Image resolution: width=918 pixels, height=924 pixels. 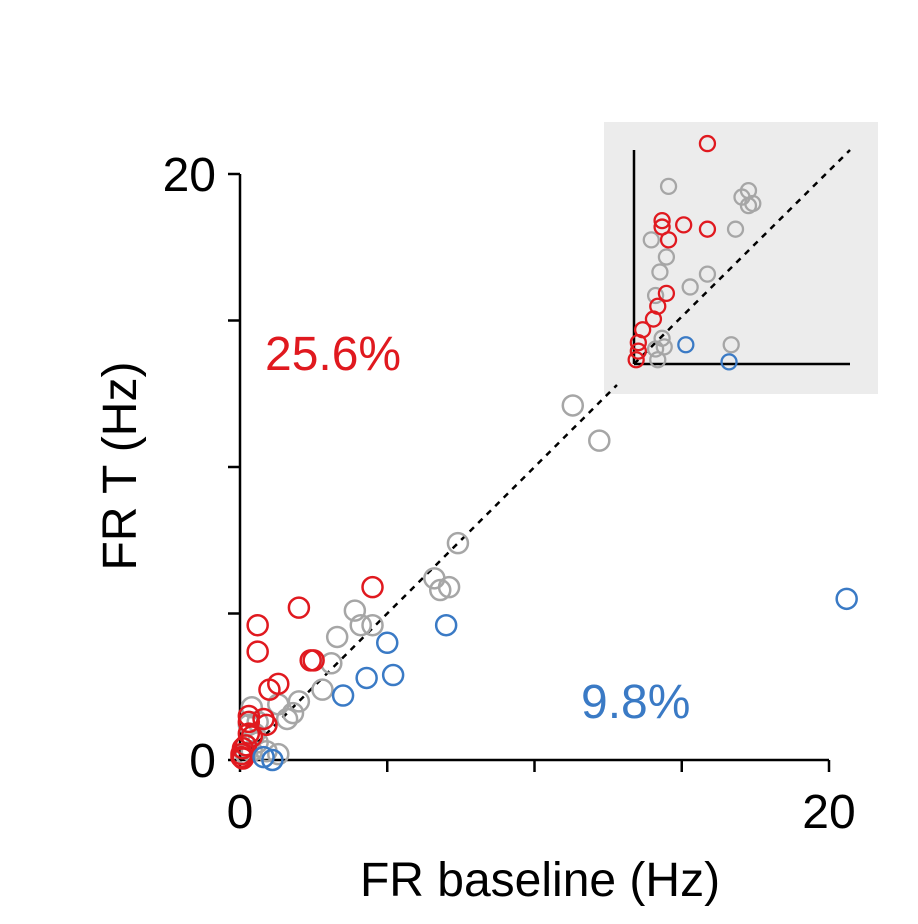 I want to click on y-tick-label: 20, so click(x=189, y=175).